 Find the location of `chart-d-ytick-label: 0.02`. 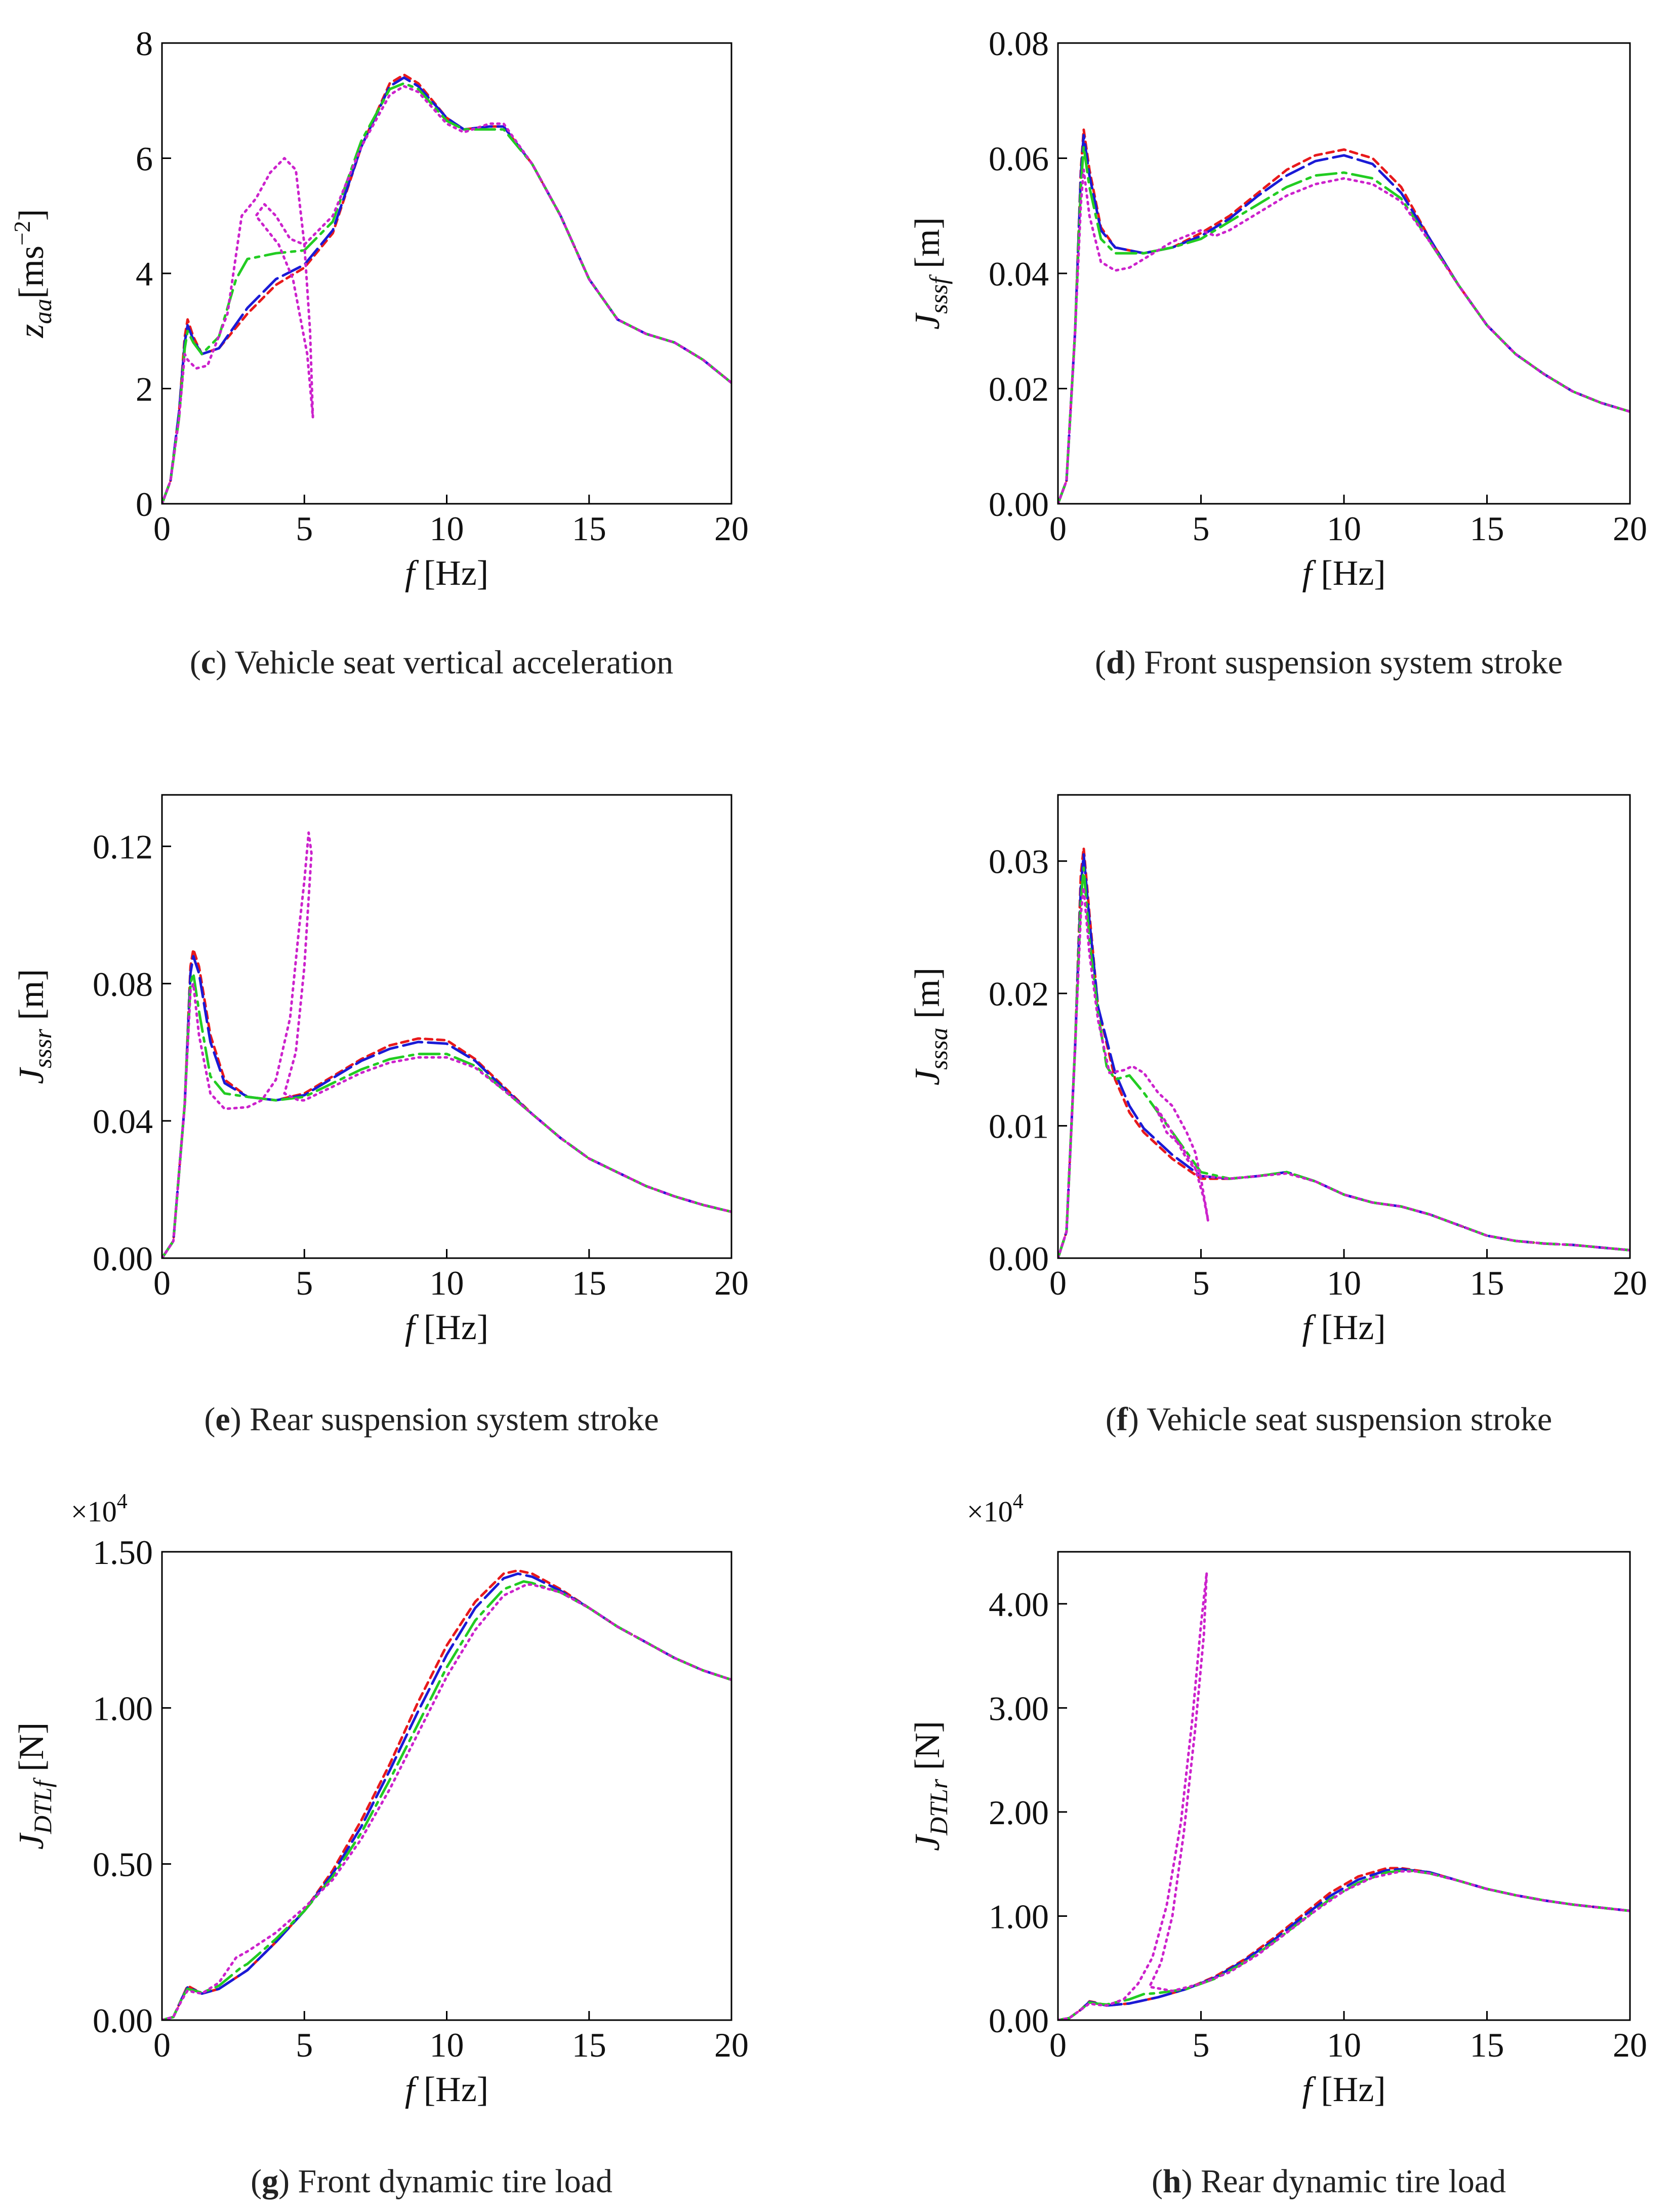

chart-d-ytick-label: 0.02 is located at coordinates (1019, 389).